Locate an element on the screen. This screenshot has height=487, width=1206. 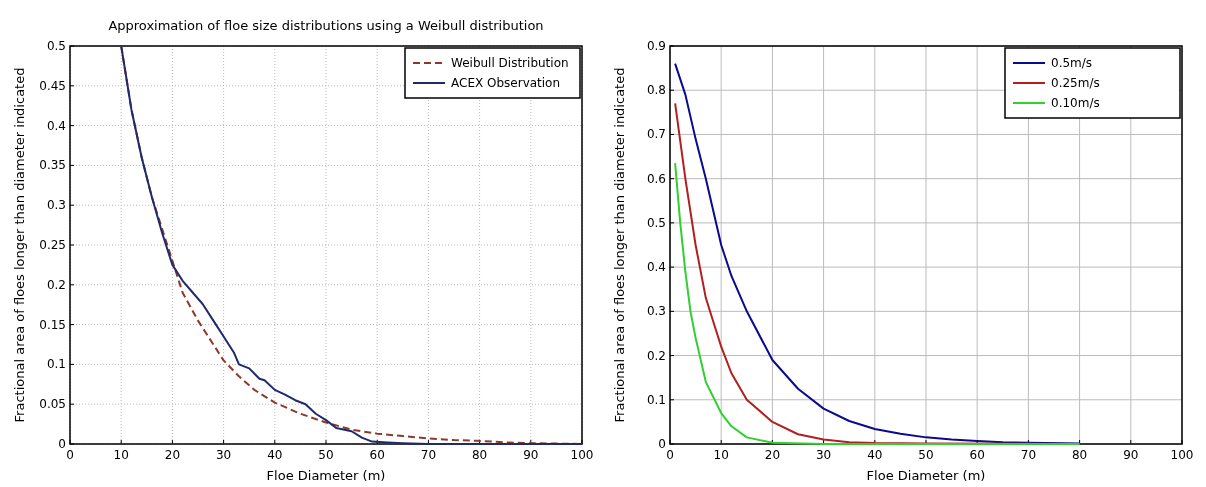
y-tick-label: 0.15 is located at coordinates (52, 324).